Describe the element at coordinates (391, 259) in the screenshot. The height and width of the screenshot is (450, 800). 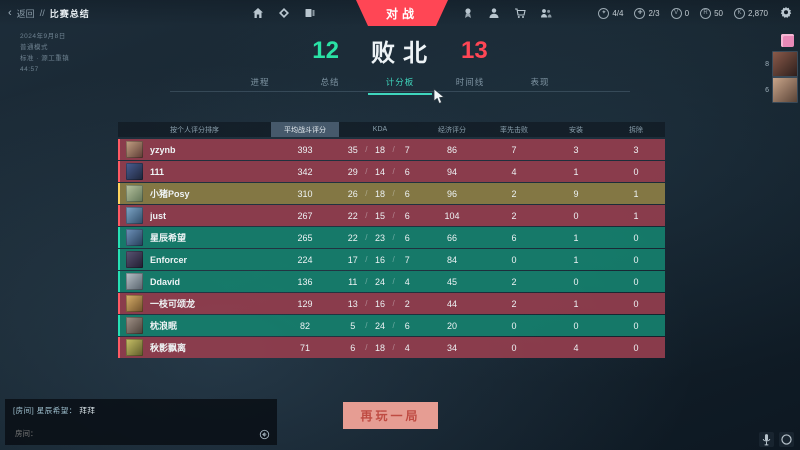
I see `table-row: Enforcer 224 17/16/7 84 0 1 0` at that location.